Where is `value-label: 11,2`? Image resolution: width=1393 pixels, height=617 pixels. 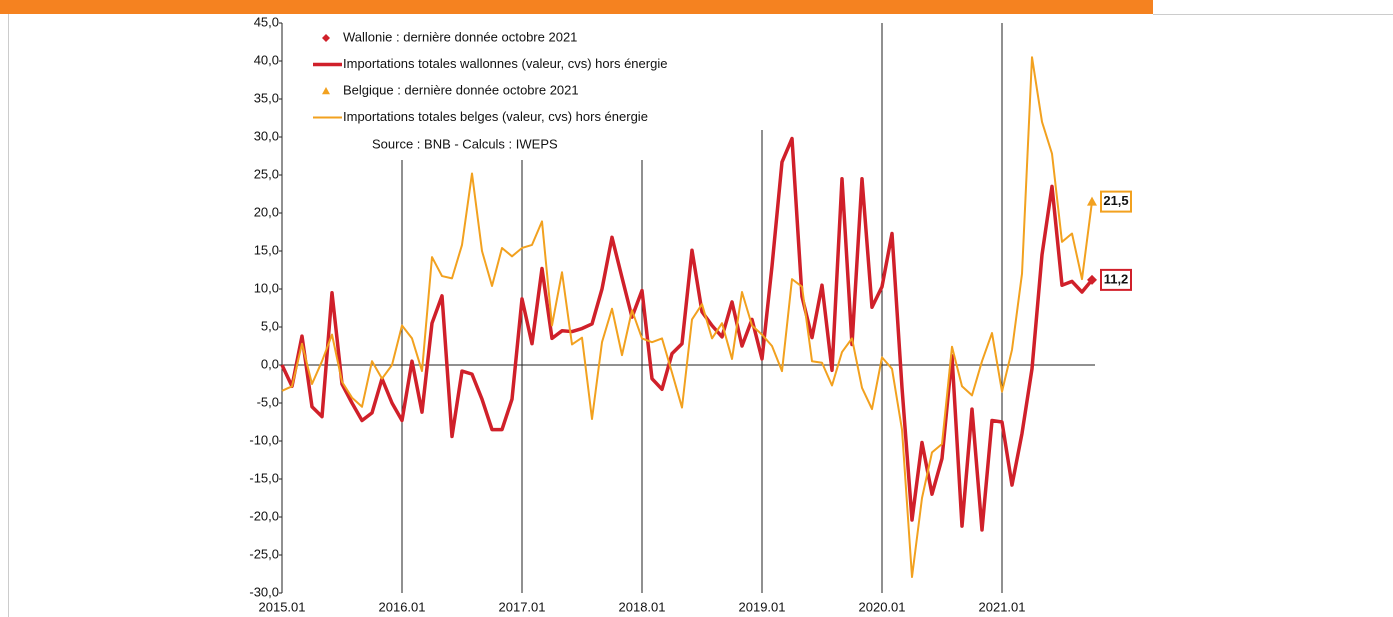 value-label: 11,2 is located at coordinates (1116, 278).